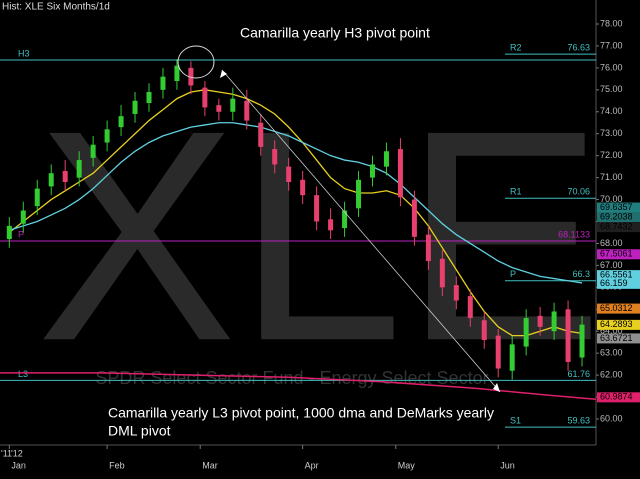 This screenshot has height=479, width=640. I want to click on dma-line, so click(298, 386).